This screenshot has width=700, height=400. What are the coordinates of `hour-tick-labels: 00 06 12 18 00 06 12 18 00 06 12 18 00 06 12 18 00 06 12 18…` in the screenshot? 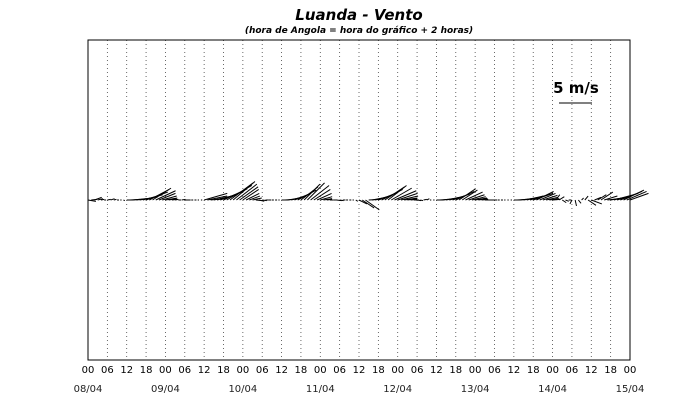 It's located at (359, 370).